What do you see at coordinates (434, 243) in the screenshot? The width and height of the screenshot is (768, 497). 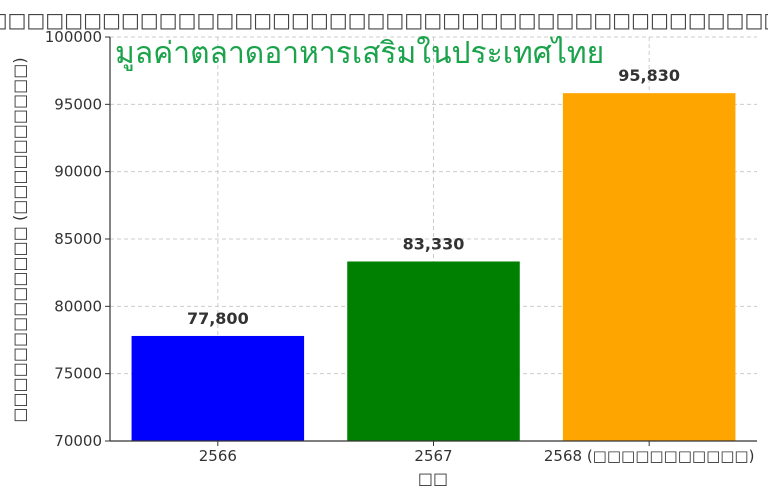 I see `bar-value-label: 83,330` at bounding box center [434, 243].